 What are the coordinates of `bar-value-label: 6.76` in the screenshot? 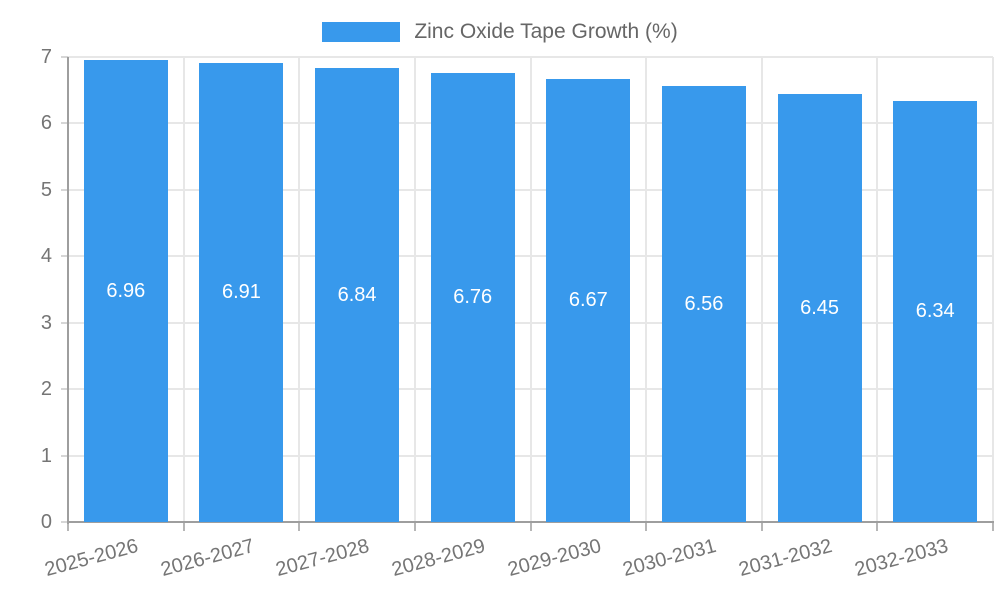 It's located at (473, 297).